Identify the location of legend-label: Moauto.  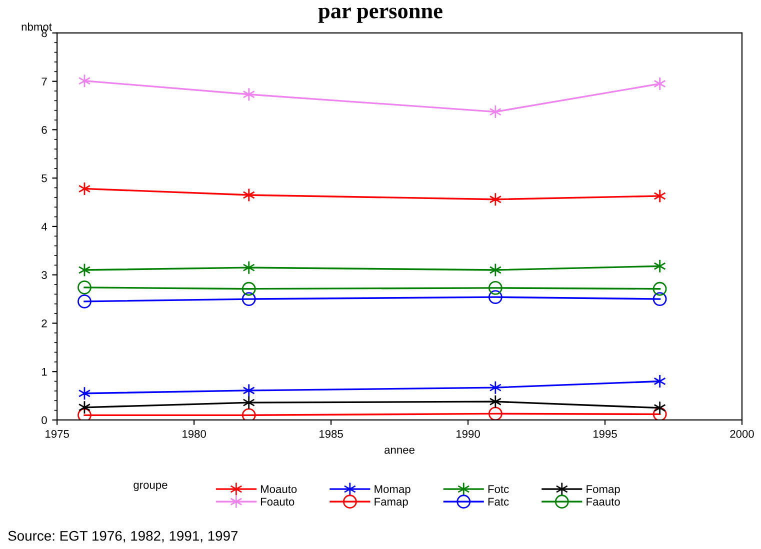
(278, 489).